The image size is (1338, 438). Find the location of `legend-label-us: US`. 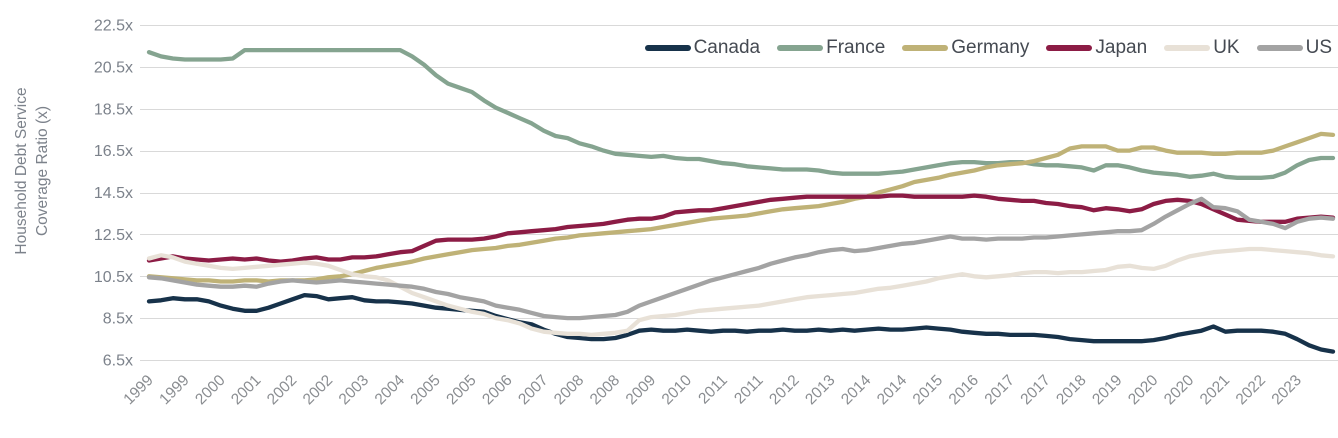

legend-label-us: US is located at coordinates (1318, 47).